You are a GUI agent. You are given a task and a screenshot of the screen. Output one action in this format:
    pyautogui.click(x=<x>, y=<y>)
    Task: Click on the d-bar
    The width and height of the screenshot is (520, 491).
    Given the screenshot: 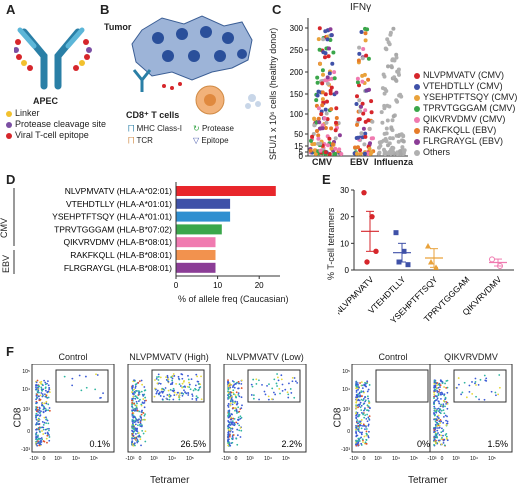 What is the action you would take?
    pyautogui.click(x=203, y=216)
    